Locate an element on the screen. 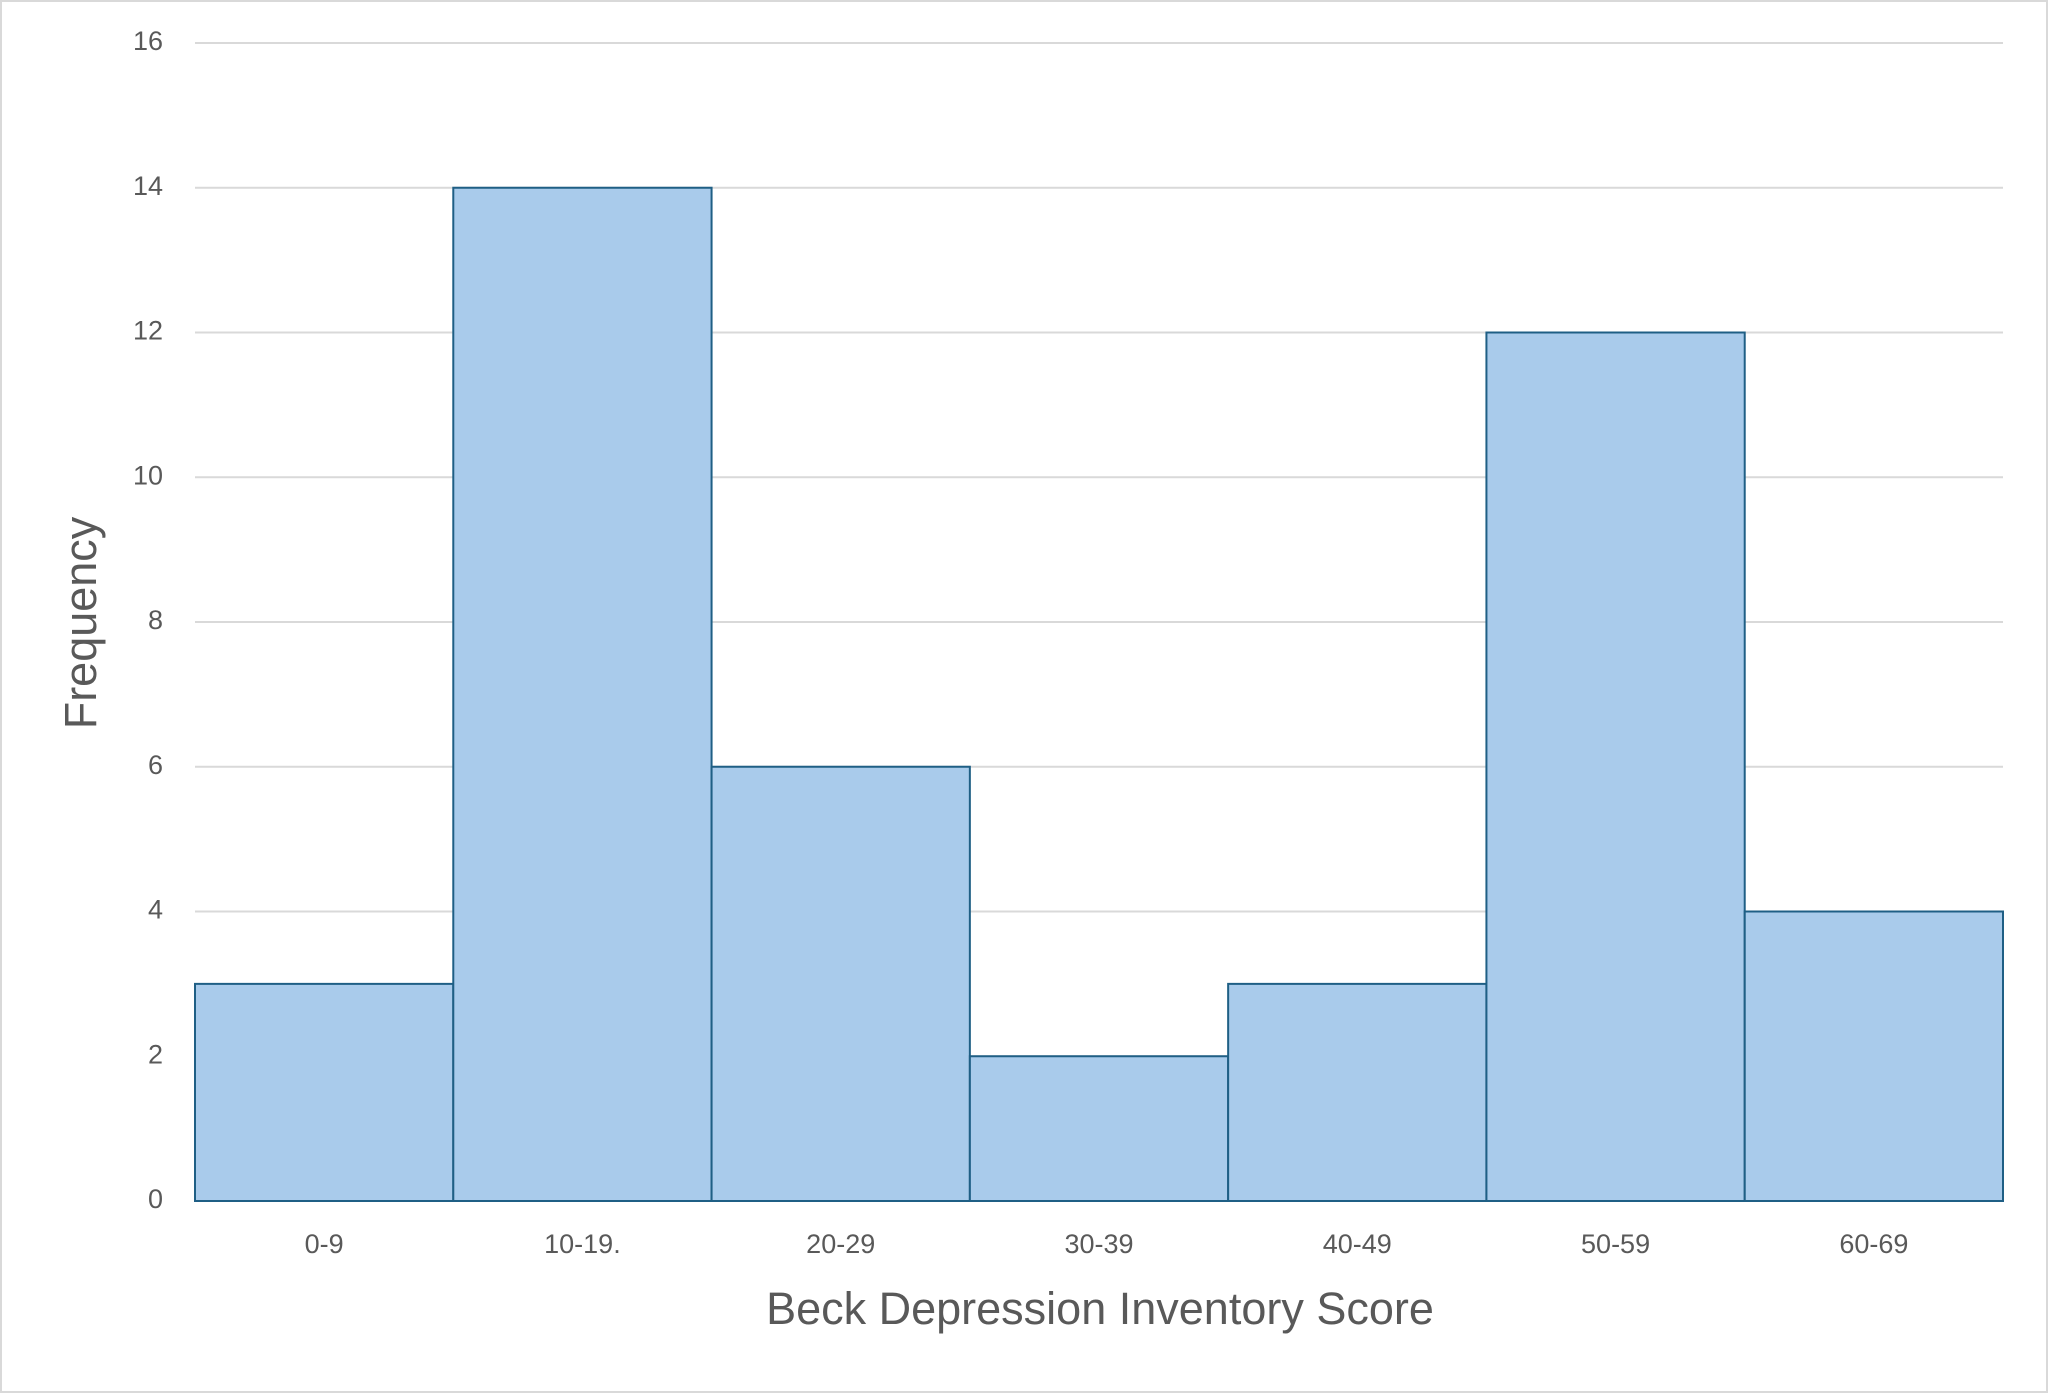 The width and height of the screenshot is (2048, 1393). y-tick-label: 16 is located at coordinates (148, 41).